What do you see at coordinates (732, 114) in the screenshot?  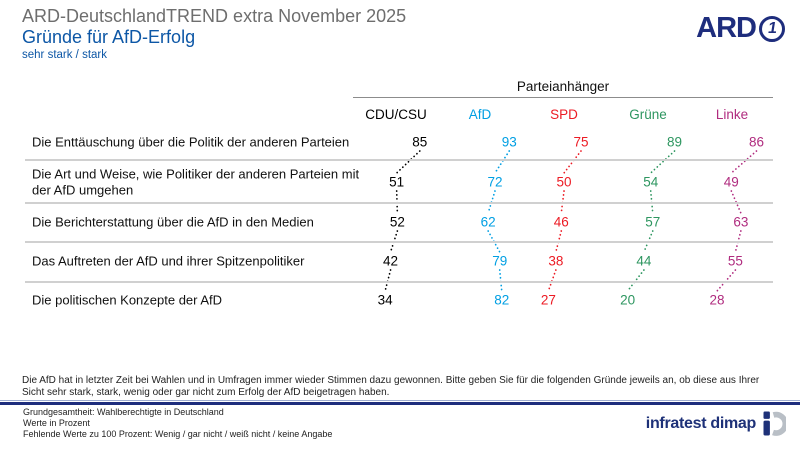 I see `column-header-linke: Linke` at bounding box center [732, 114].